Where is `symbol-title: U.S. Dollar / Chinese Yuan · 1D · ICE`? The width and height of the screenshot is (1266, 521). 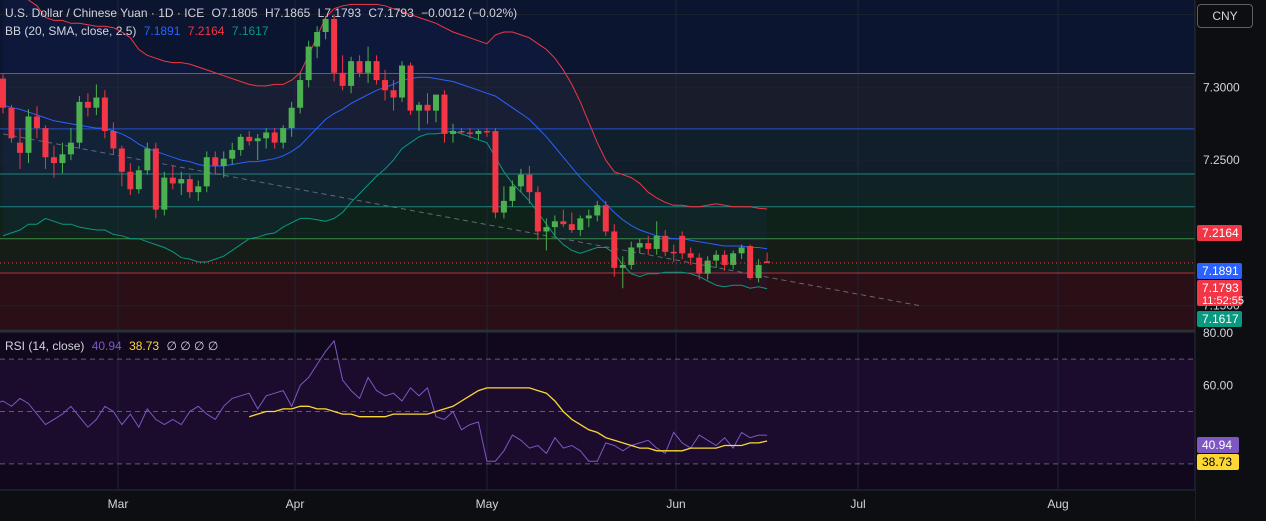 symbol-title: U.S. Dollar / Chinese Yuan · 1D · ICE is located at coordinates (105, 13).